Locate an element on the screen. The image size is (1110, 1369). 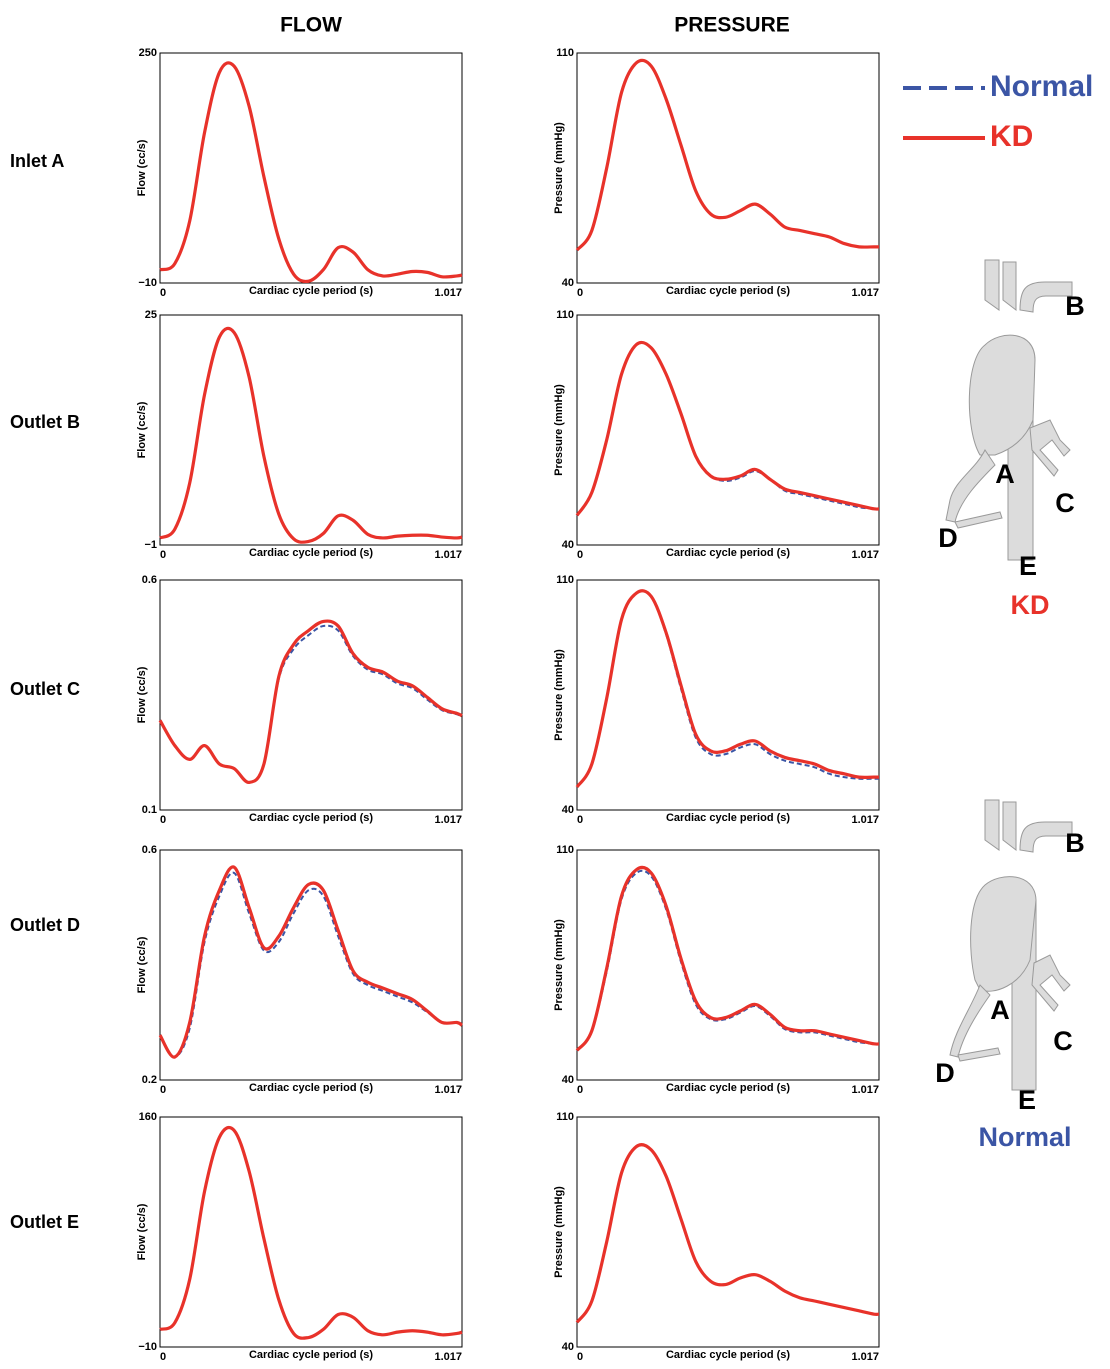
y-tick-label: 0.6 is located at coordinates (149, 850).